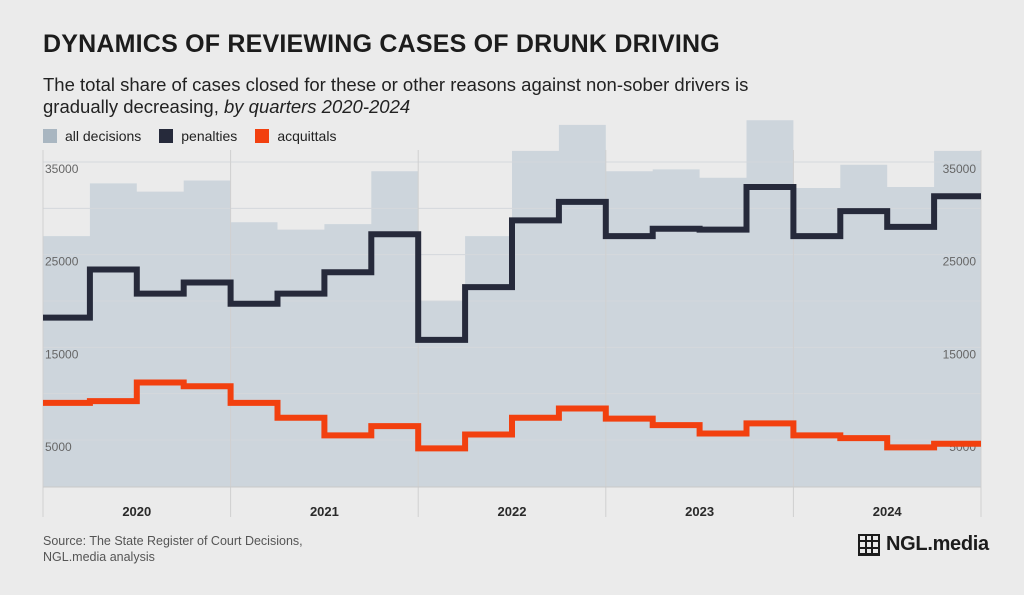  What do you see at coordinates (699, 511) in the screenshot?
I see `year-label-2023: 2023` at bounding box center [699, 511].